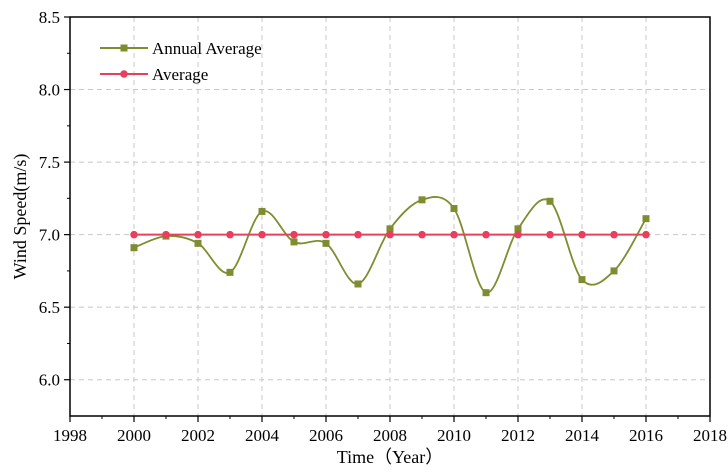 The height and width of the screenshot is (476, 728). What do you see at coordinates (134, 435) in the screenshot?
I see `x-tick-label: 2000` at bounding box center [134, 435].